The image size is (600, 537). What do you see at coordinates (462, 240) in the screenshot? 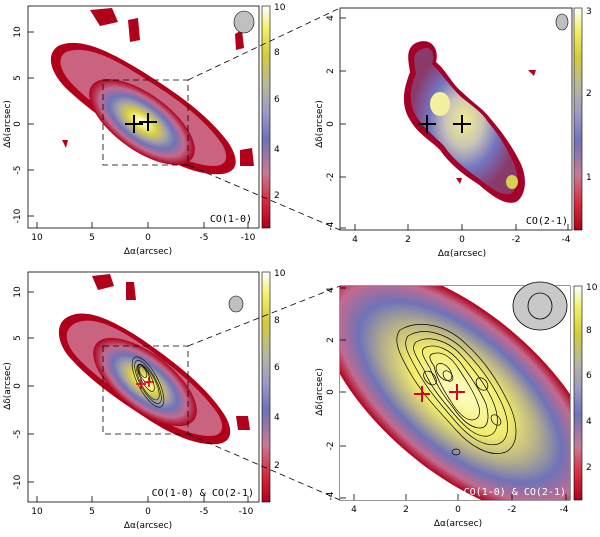
I see `co21-xtick-3: 0` at bounding box center [462, 240].